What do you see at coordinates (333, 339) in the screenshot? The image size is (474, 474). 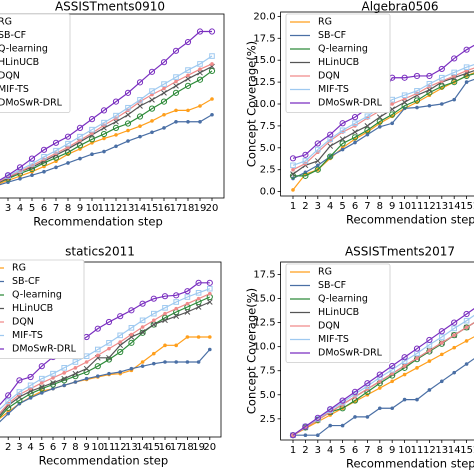 I see `legend-label: MIF-TS` at bounding box center [333, 339].